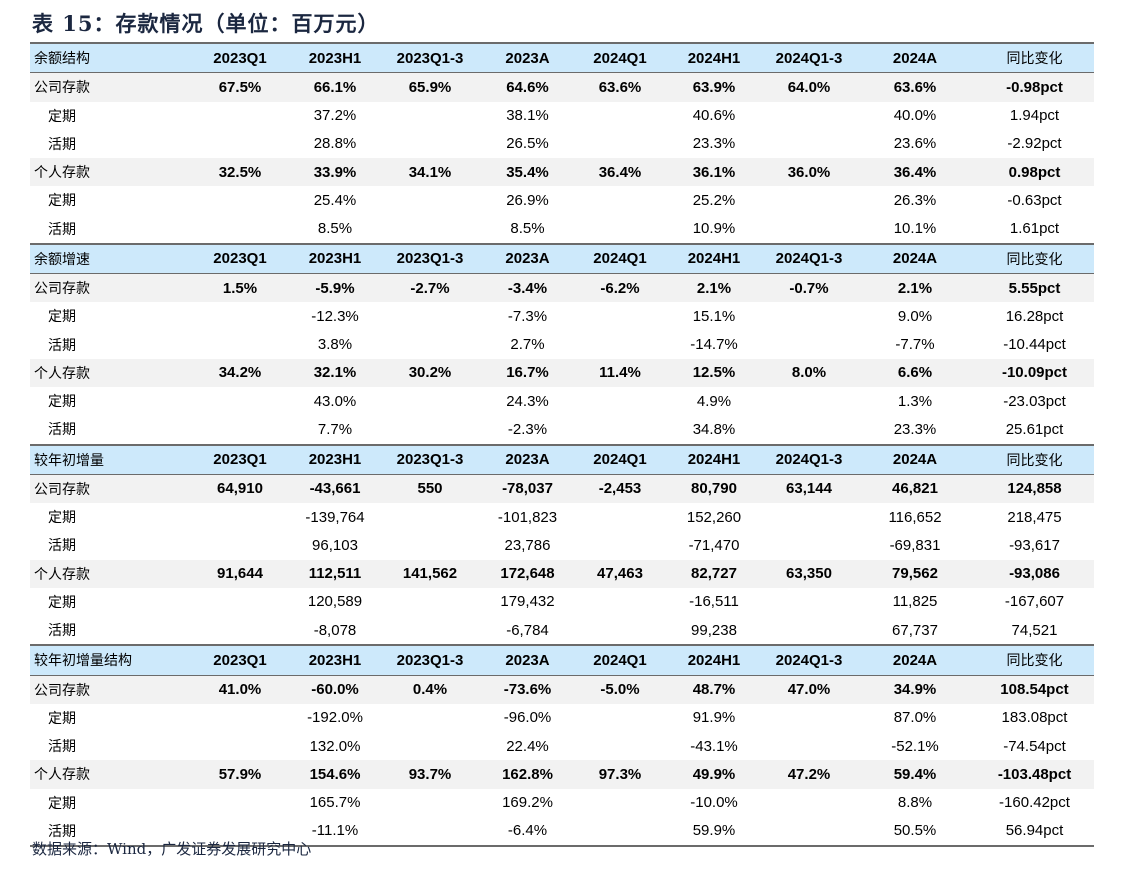  What do you see at coordinates (714, 832) in the screenshot?
I see `table-cell: 59.9%` at bounding box center [714, 832].